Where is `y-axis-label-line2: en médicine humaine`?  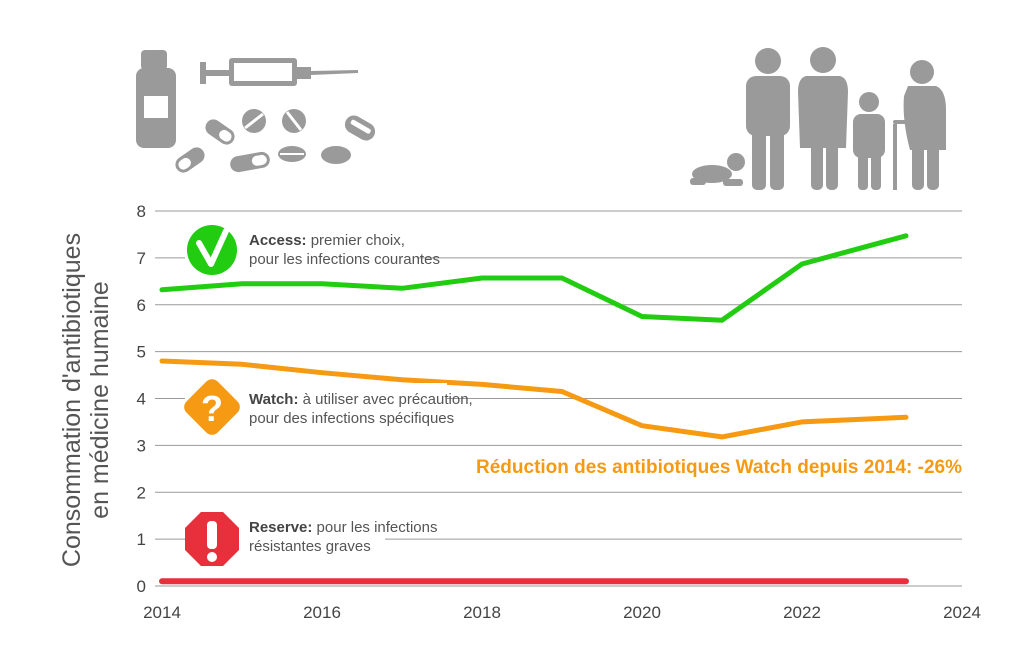
y-axis-label-line2: en médicine humaine is located at coordinates (100, 400).